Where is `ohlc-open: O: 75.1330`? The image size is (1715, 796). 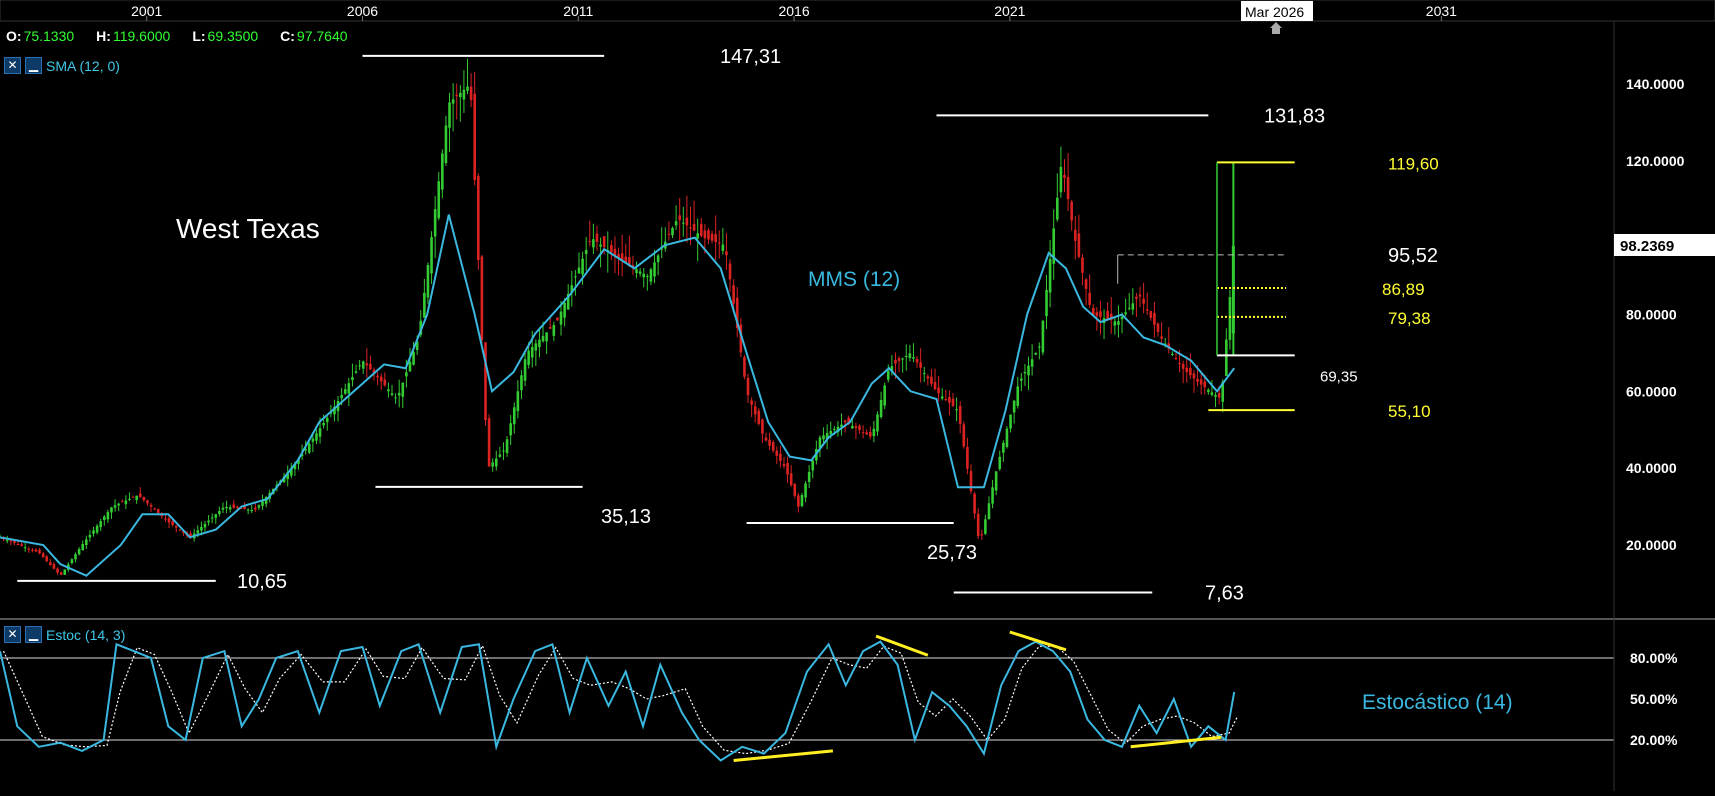
ohlc-open: O: 75.1330 is located at coordinates (40, 36).